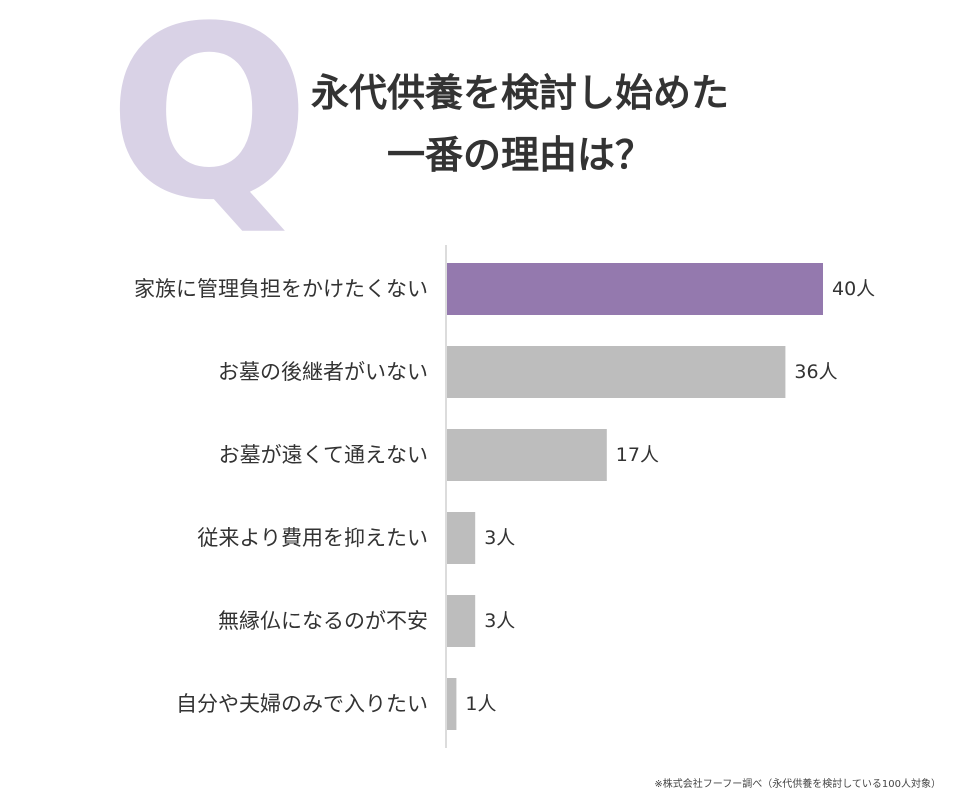 This screenshot has width=961, height=800. I want to click on category-label: 無縁仏になるのが不安, so click(323, 621).